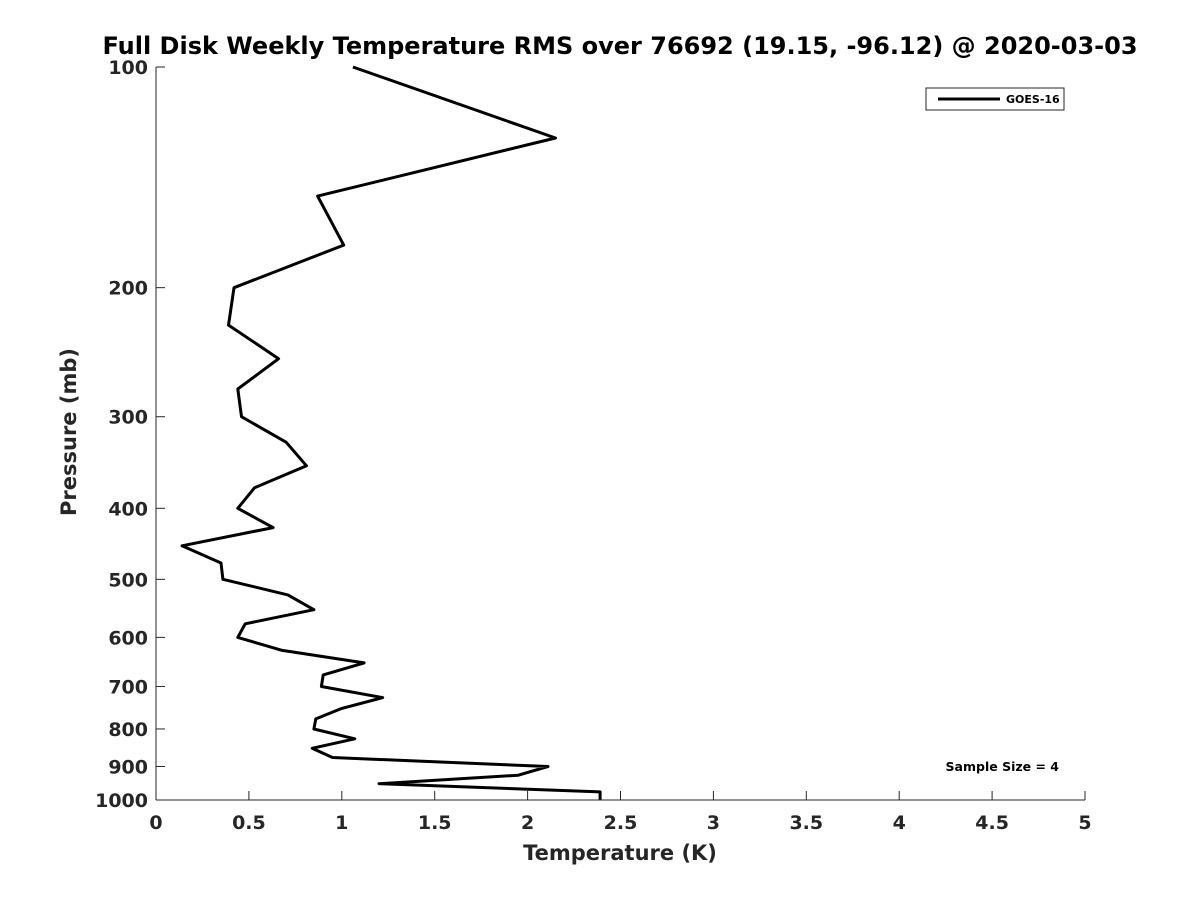  I want to click on y-axis-label: Pressure (mb), so click(69, 432).